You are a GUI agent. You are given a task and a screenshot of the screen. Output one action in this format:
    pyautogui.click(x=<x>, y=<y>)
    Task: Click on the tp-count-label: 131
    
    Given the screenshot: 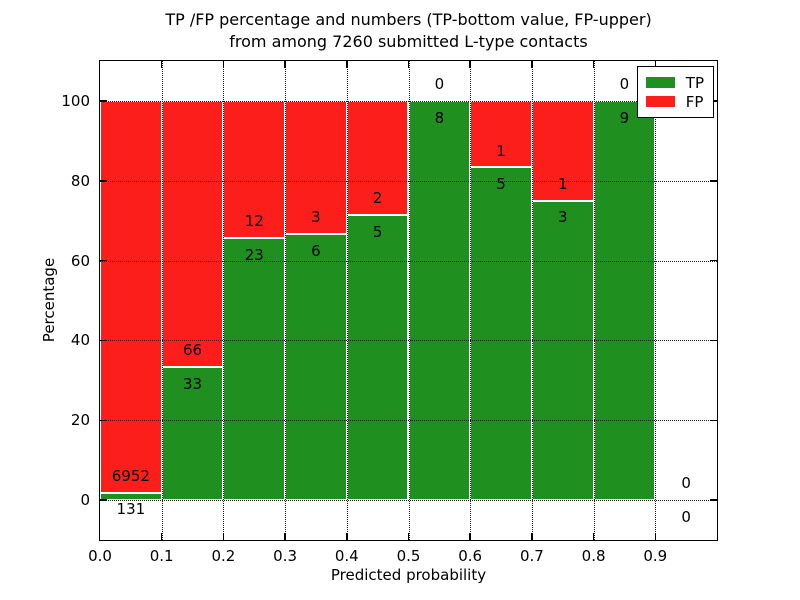 What is the action you would take?
    pyautogui.click(x=131, y=509)
    